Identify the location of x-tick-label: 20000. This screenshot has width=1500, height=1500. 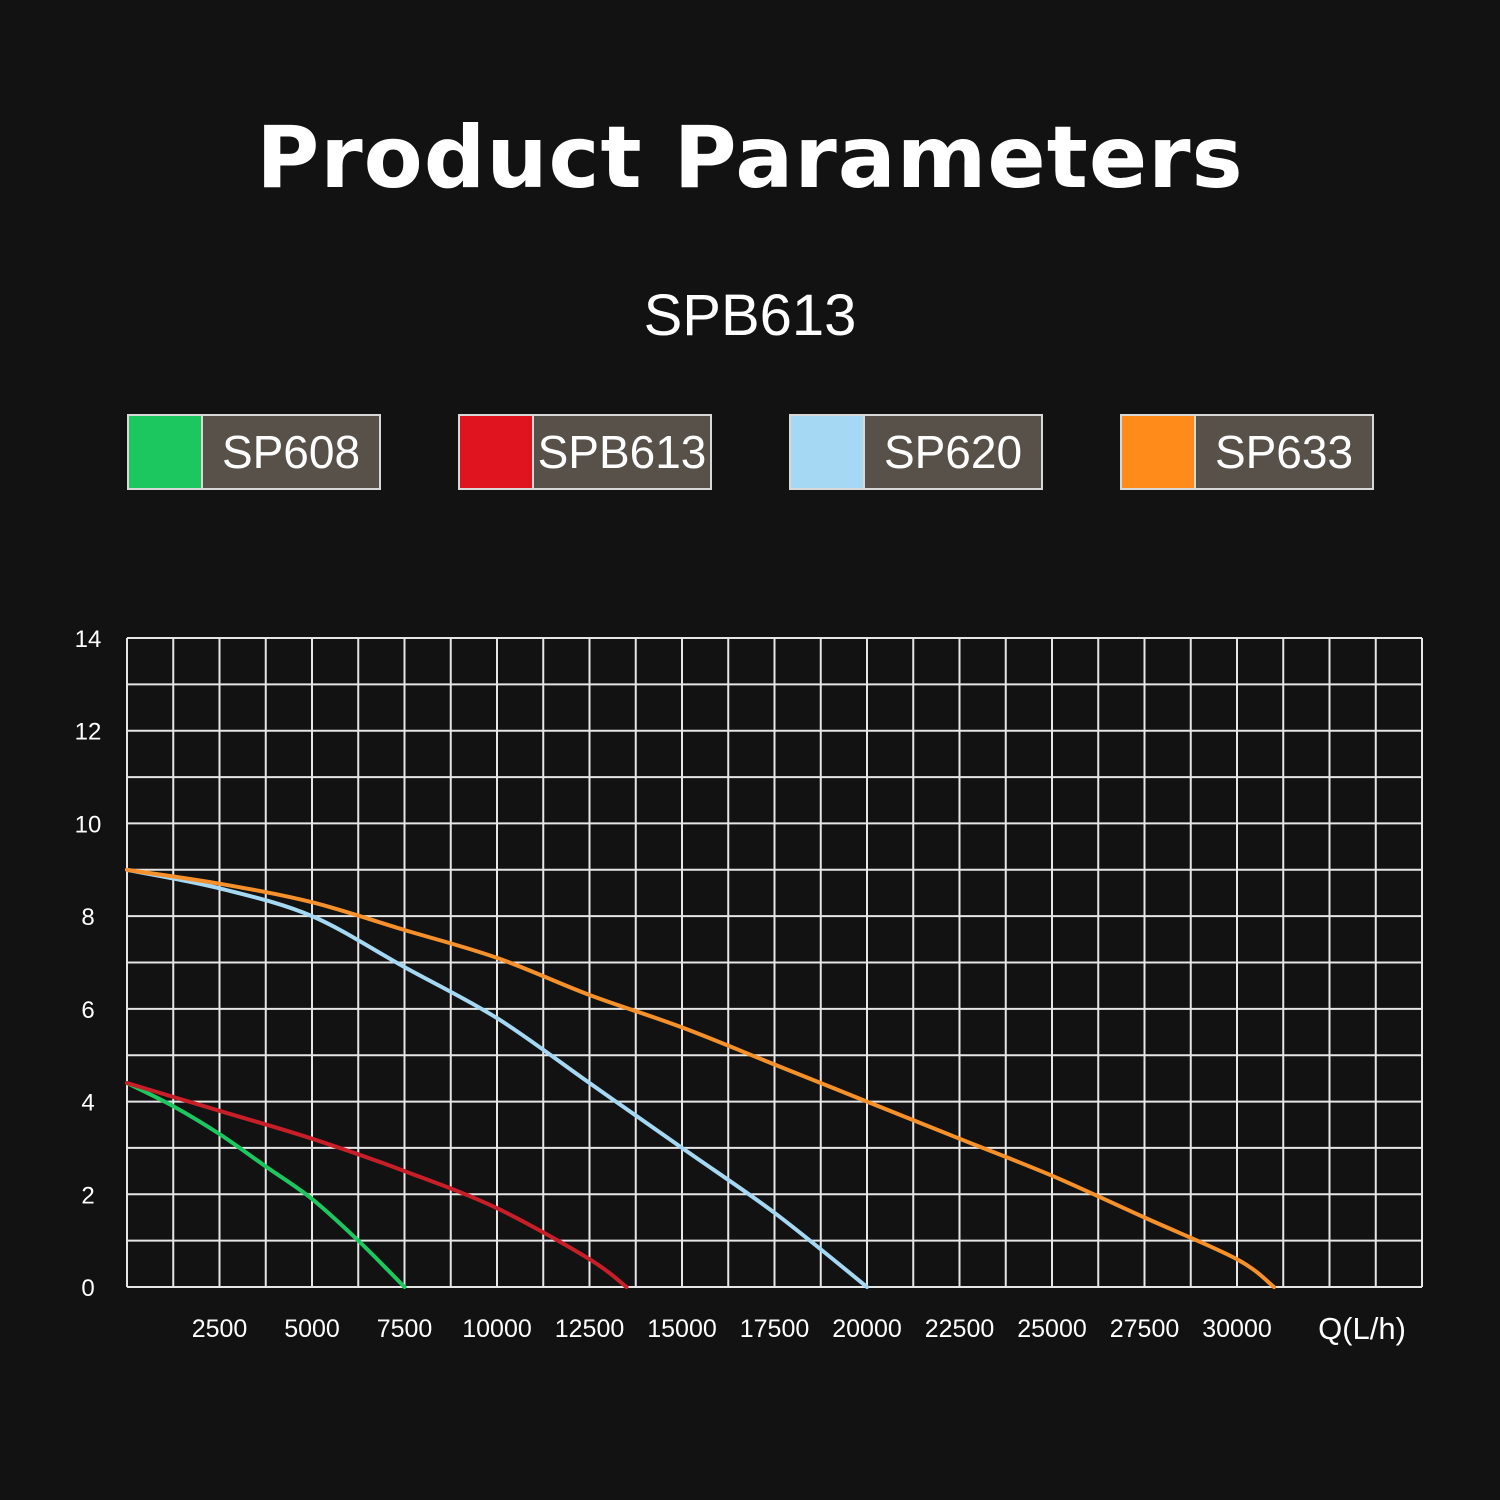
(867, 1329).